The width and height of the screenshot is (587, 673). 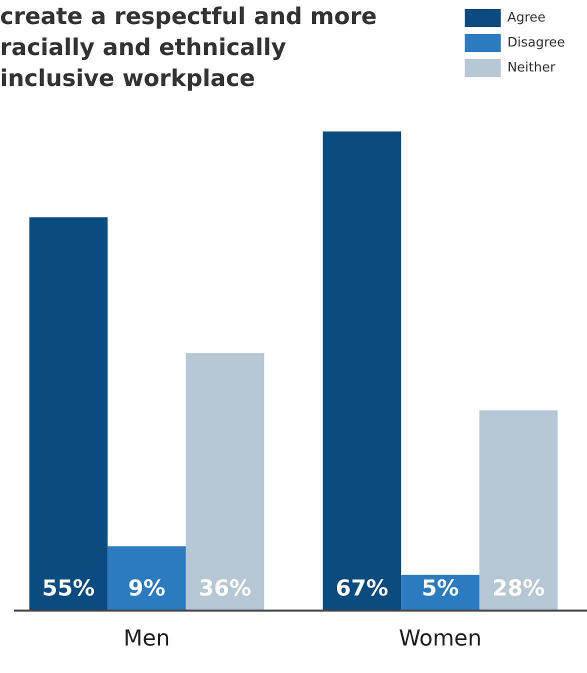 What do you see at coordinates (147, 639) in the screenshot?
I see `x-tick-label: Men` at bounding box center [147, 639].